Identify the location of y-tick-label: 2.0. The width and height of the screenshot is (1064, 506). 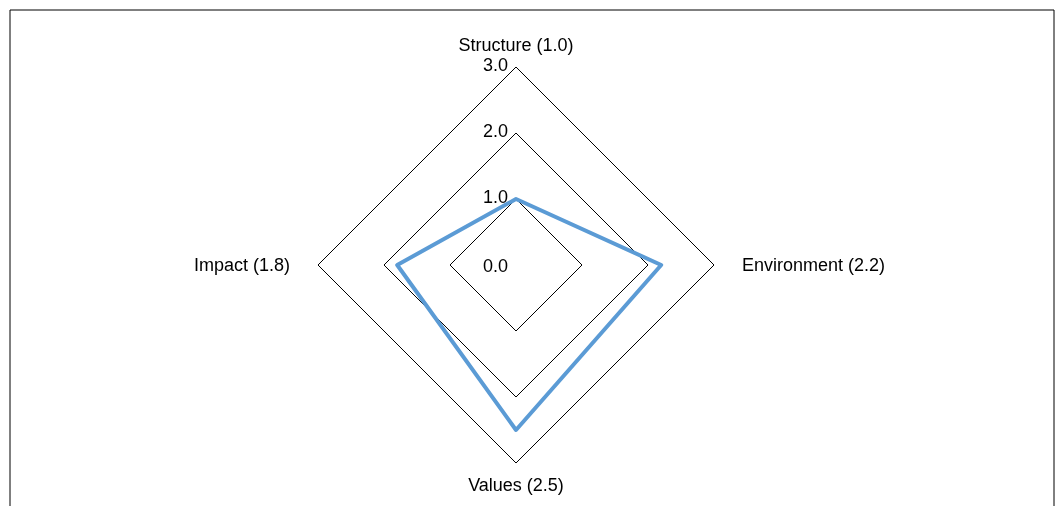
(495, 131).